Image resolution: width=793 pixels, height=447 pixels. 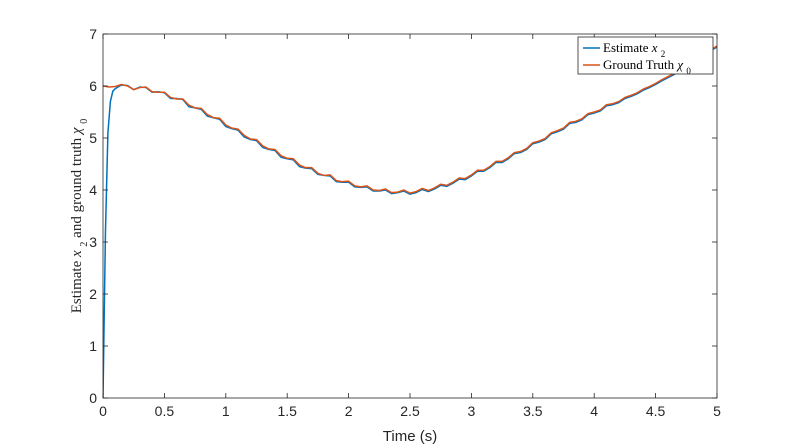 I want to click on x-tick-label: 0, so click(x=103, y=411).